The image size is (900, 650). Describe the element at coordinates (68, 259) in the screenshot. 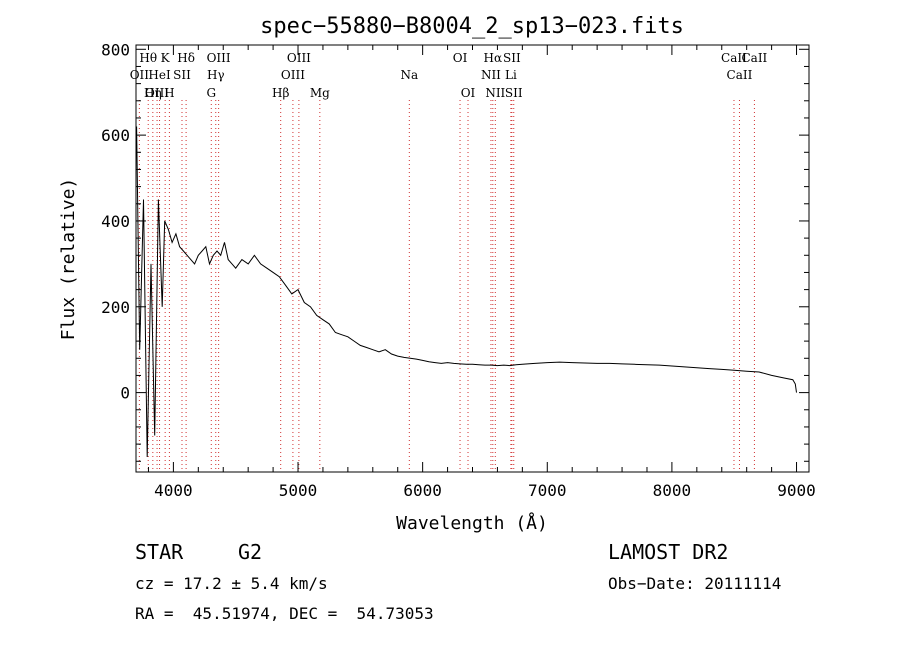

I see `y-axis-label: Flux (relative)` at that location.